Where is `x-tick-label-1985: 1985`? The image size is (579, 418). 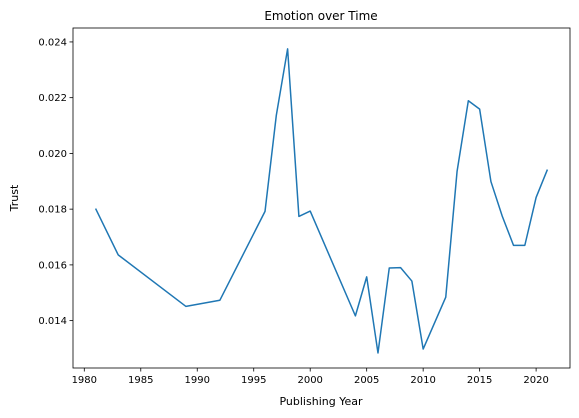 x-tick-label-1985: 1985 is located at coordinates (140, 380).